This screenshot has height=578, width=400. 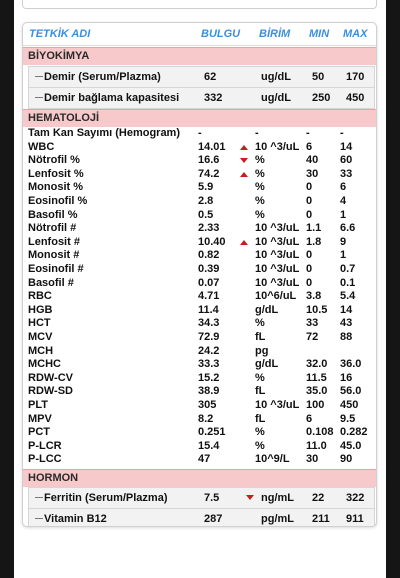 What do you see at coordinates (213, 98) in the screenshot?
I see `result-value: 332` at bounding box center [213, 98].